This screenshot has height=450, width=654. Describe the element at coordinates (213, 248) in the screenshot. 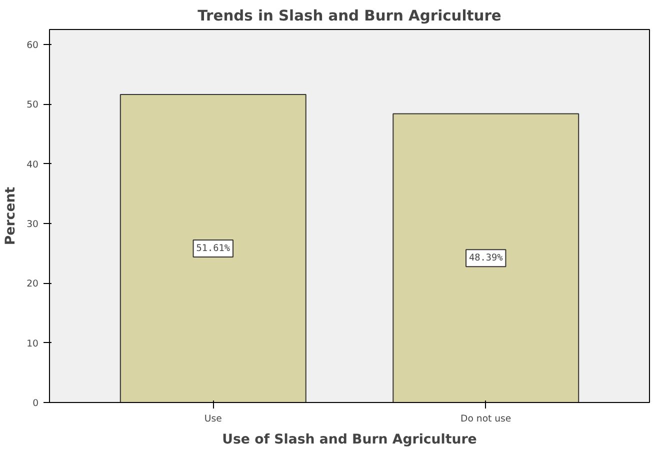

I see `data-label: 51.61%` at that location.